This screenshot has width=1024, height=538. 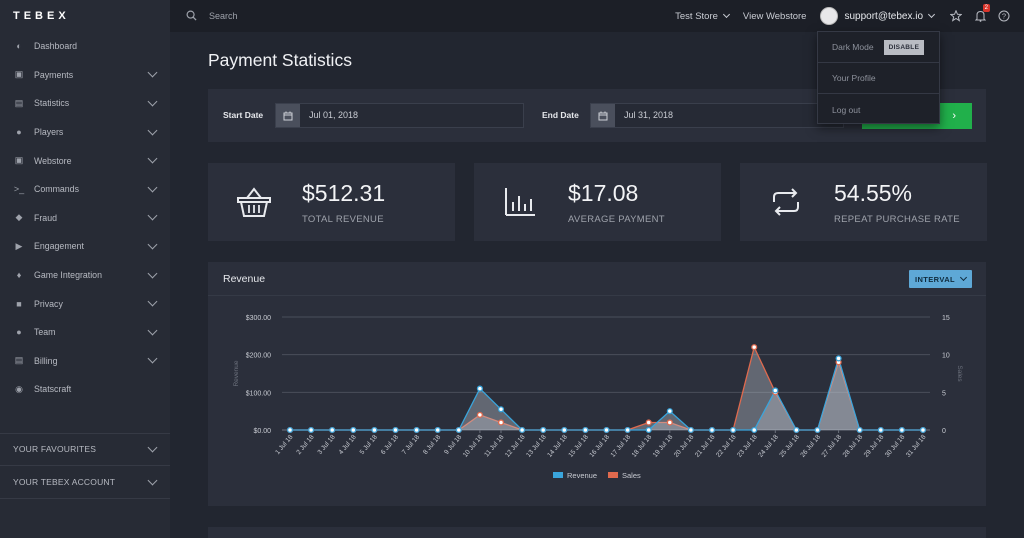 What do you see at coordinates (606, 394) in the screenshot?
I see `series-area-revenue` at bounding box center [606, 394].